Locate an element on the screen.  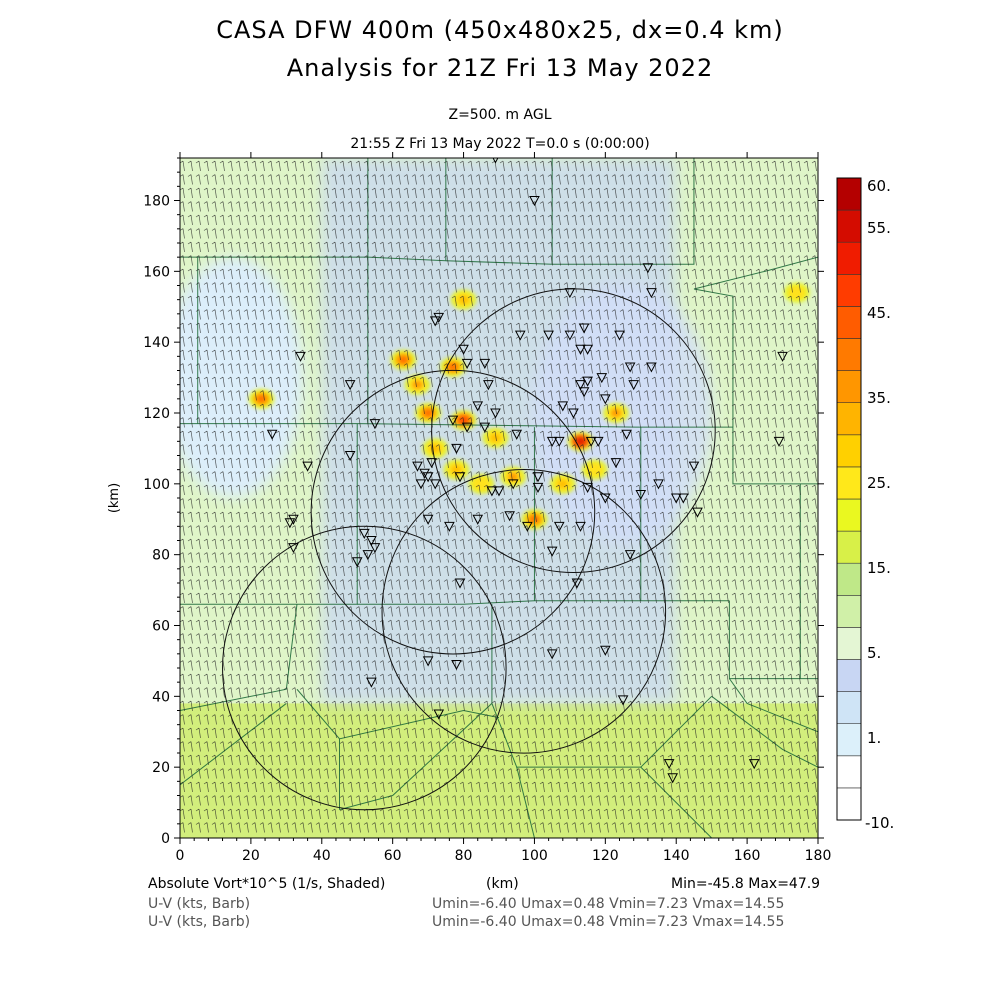
colorbar-label: 55. is located at coordinates (879, 228).